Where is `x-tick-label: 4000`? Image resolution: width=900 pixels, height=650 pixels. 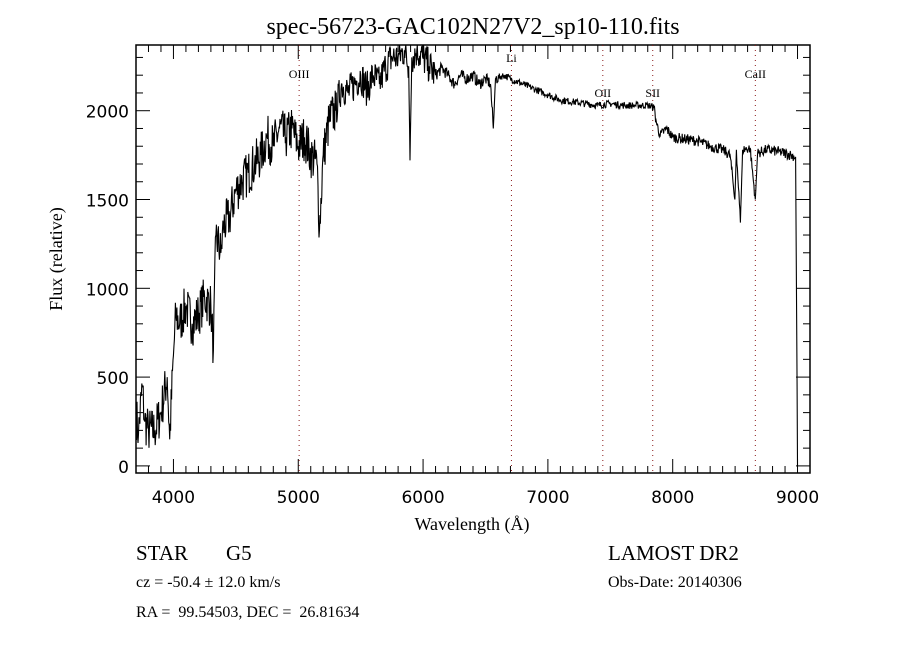
x-tick-label: 4000 is located at coordinates (173, 498).